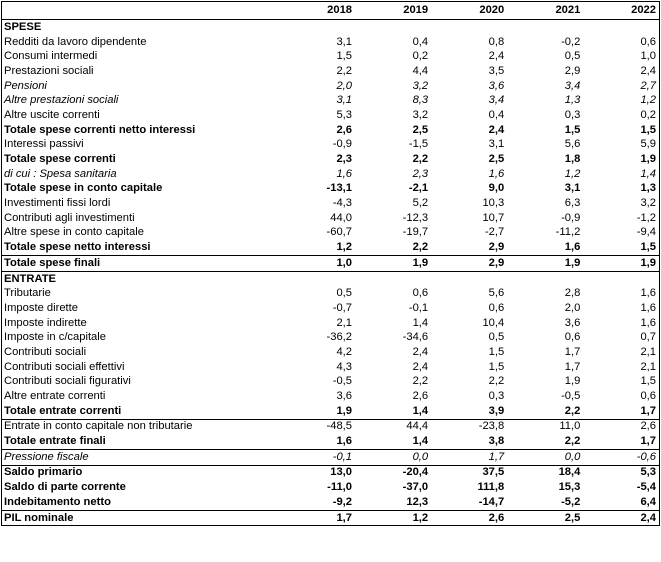 This screenshot has width=661, height=562. Describe the element at coordinates (393, 10) in the screenshot. I see `year-header: 2019` at that location.